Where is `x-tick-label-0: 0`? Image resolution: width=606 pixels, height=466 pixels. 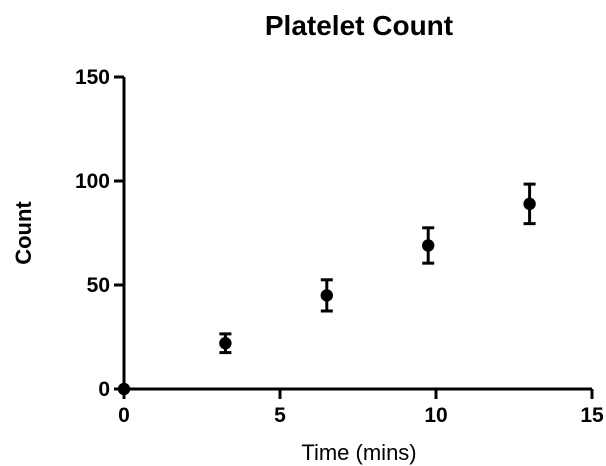
x-tick-label-0: 0 is located at coordinates (124, 415).